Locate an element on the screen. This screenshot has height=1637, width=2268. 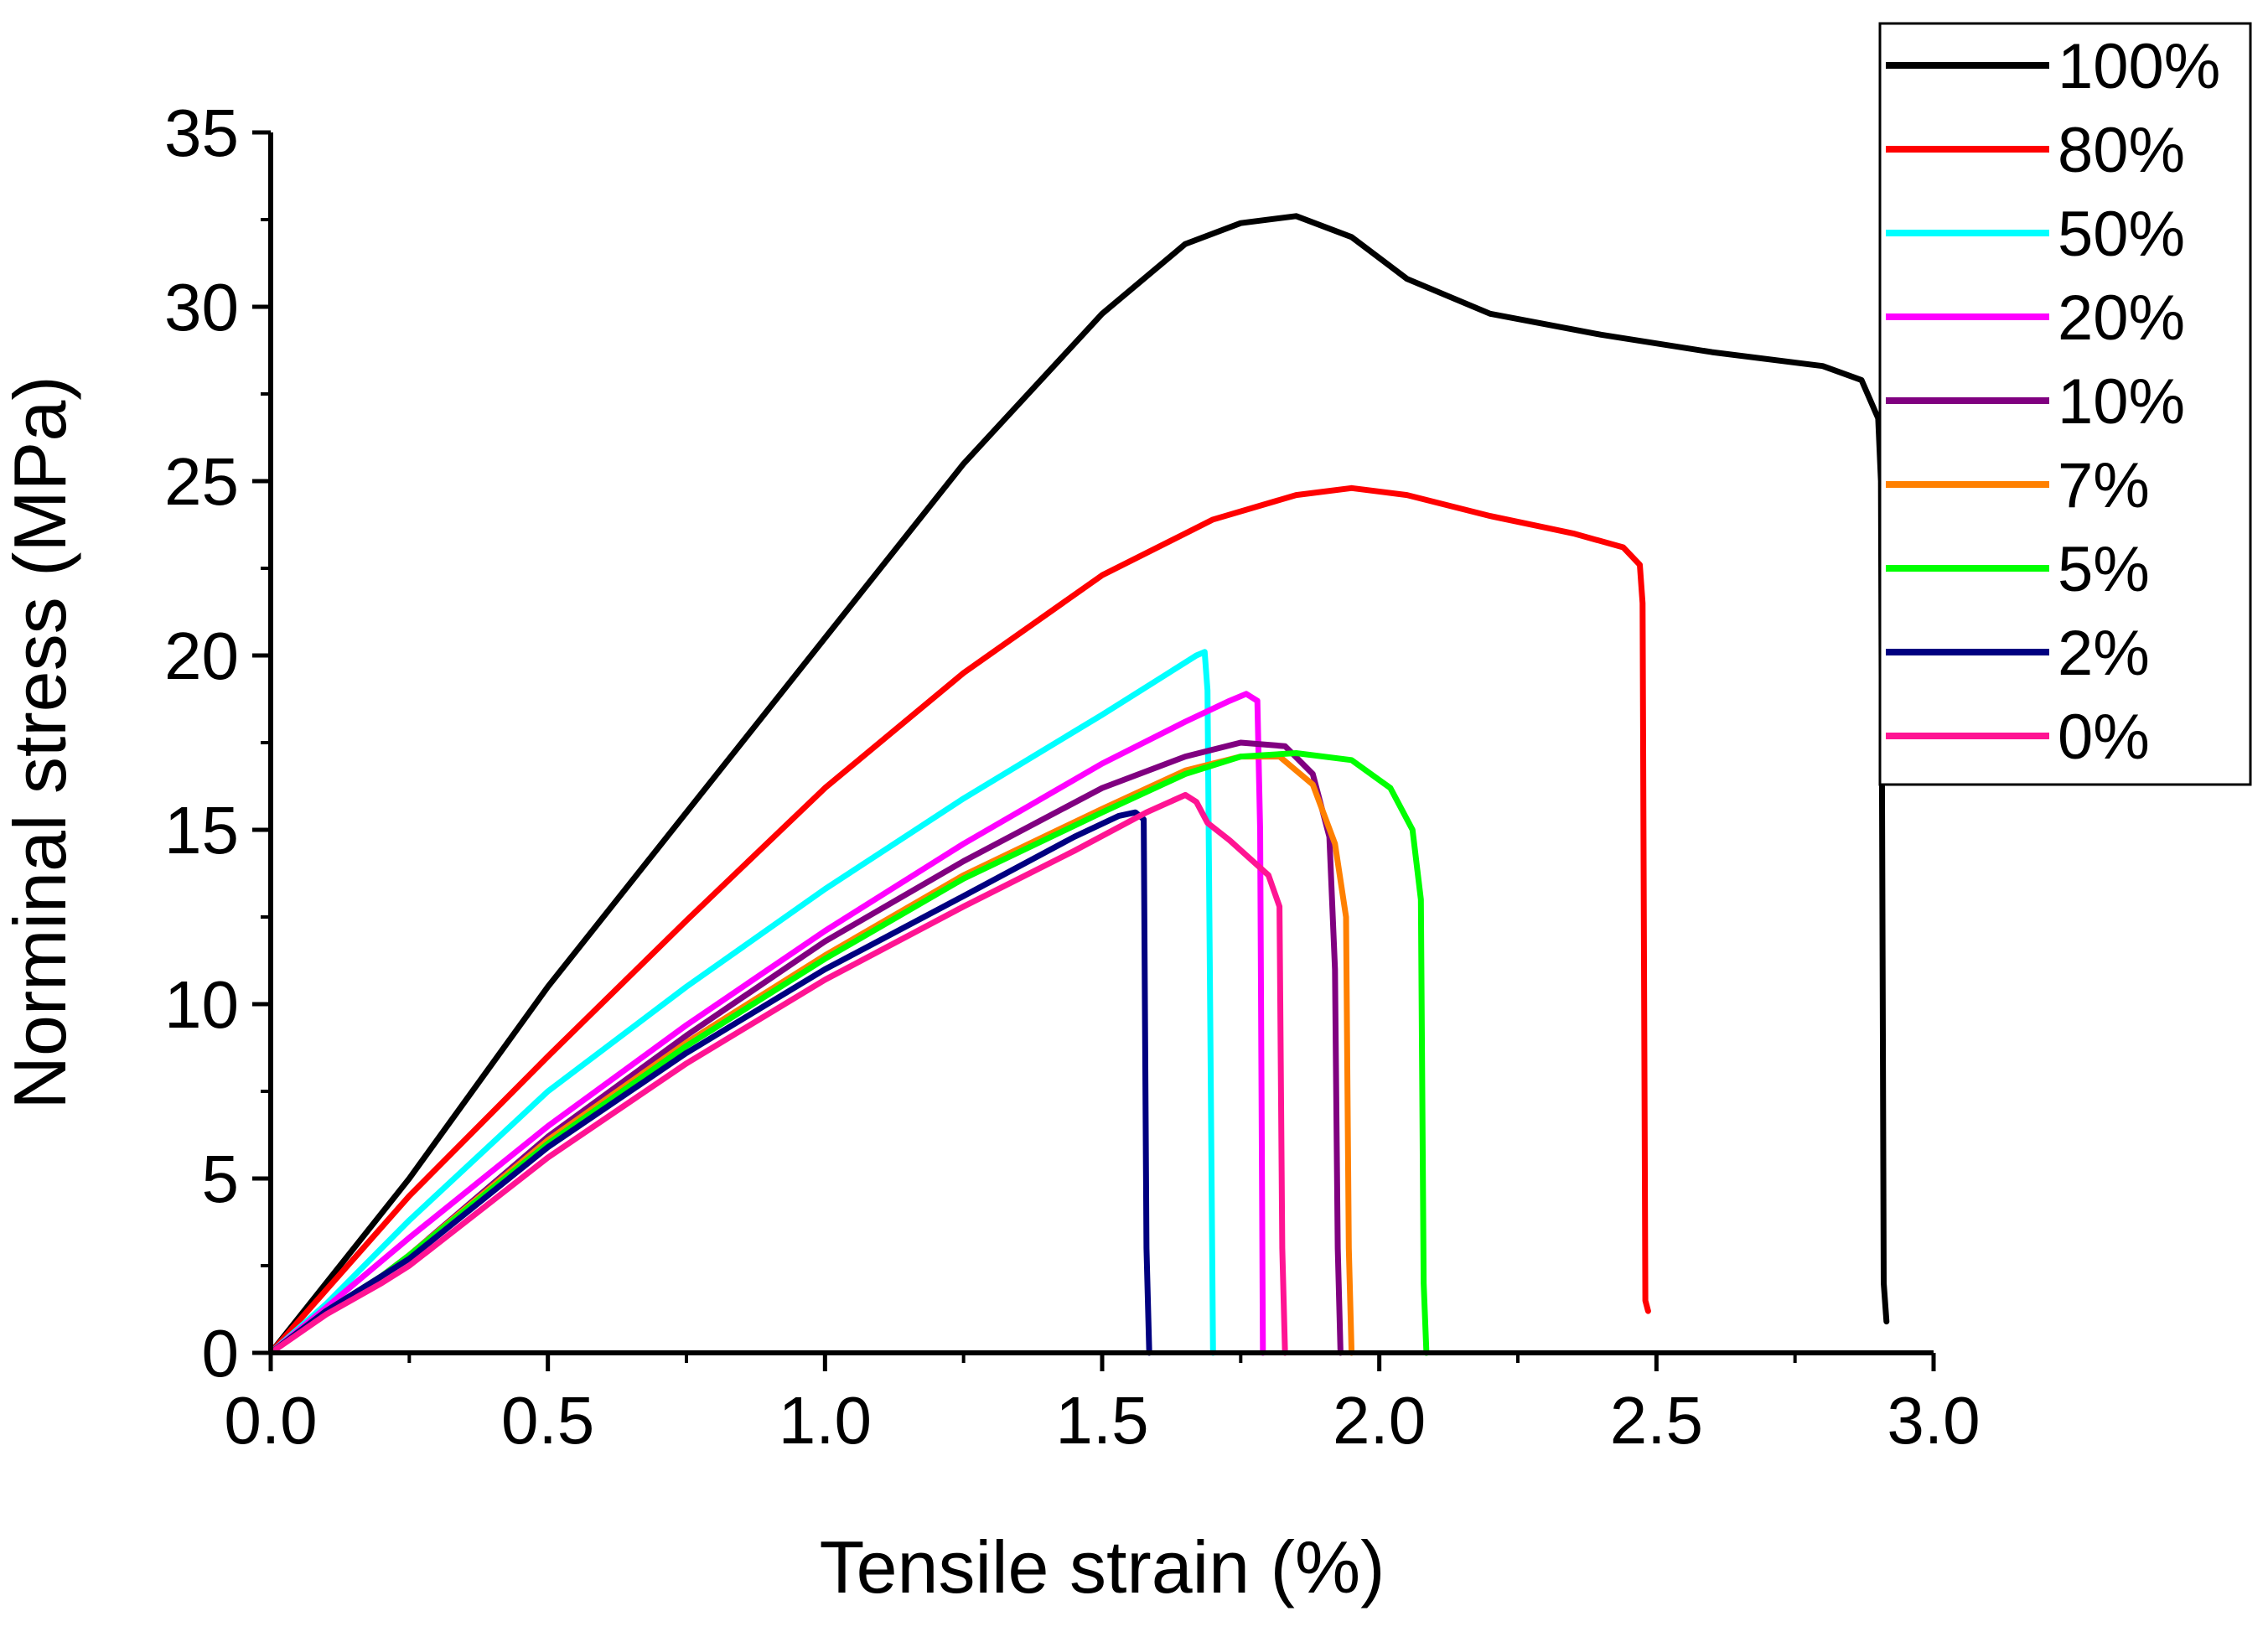
legend-label-2: 50% is located at coordinates (2121, 234).